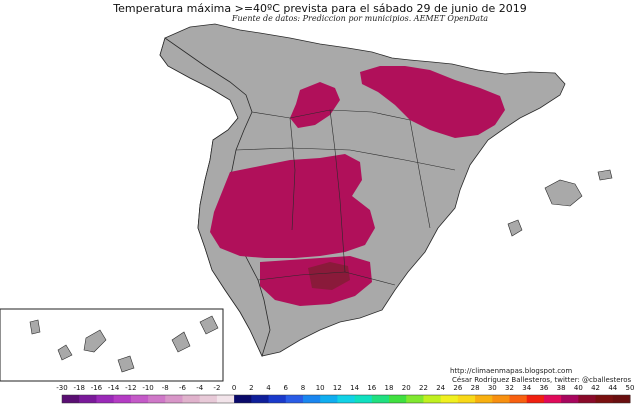 The width and height of the screenshot is (640, 406). I want to click on credit-url: http://climaenmapas.blogspot.com, so click(511, 371).